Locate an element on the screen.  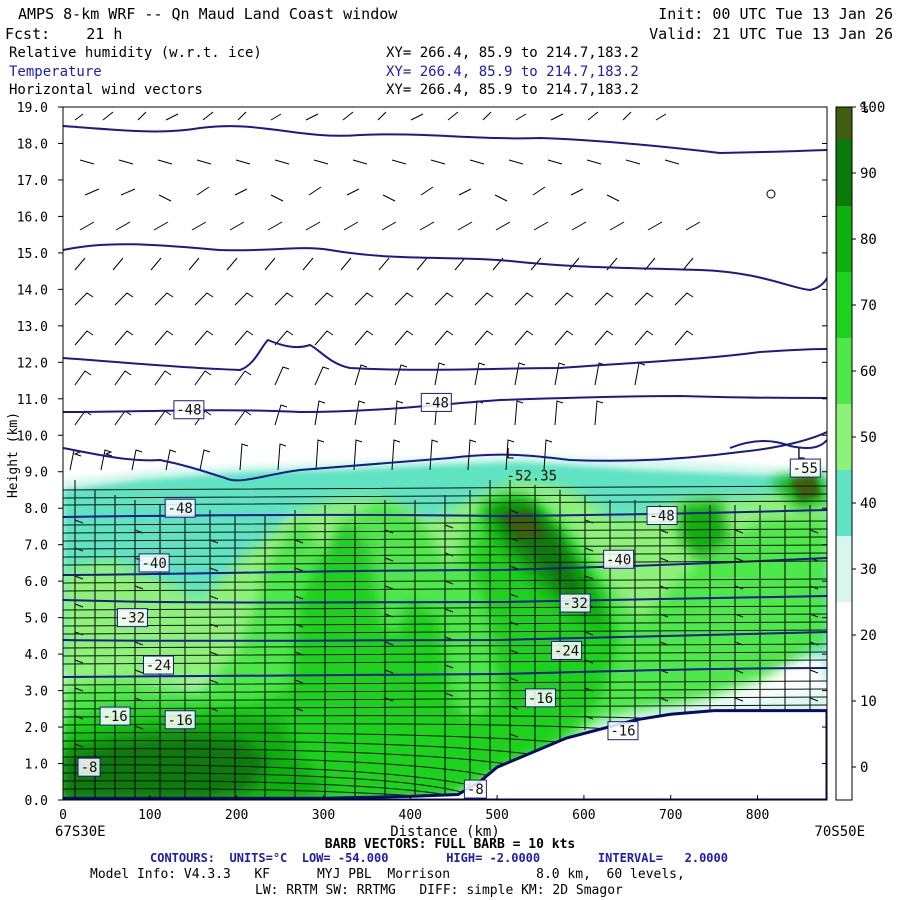
colorbar-label: 30 is located at coordinates (868, 570).